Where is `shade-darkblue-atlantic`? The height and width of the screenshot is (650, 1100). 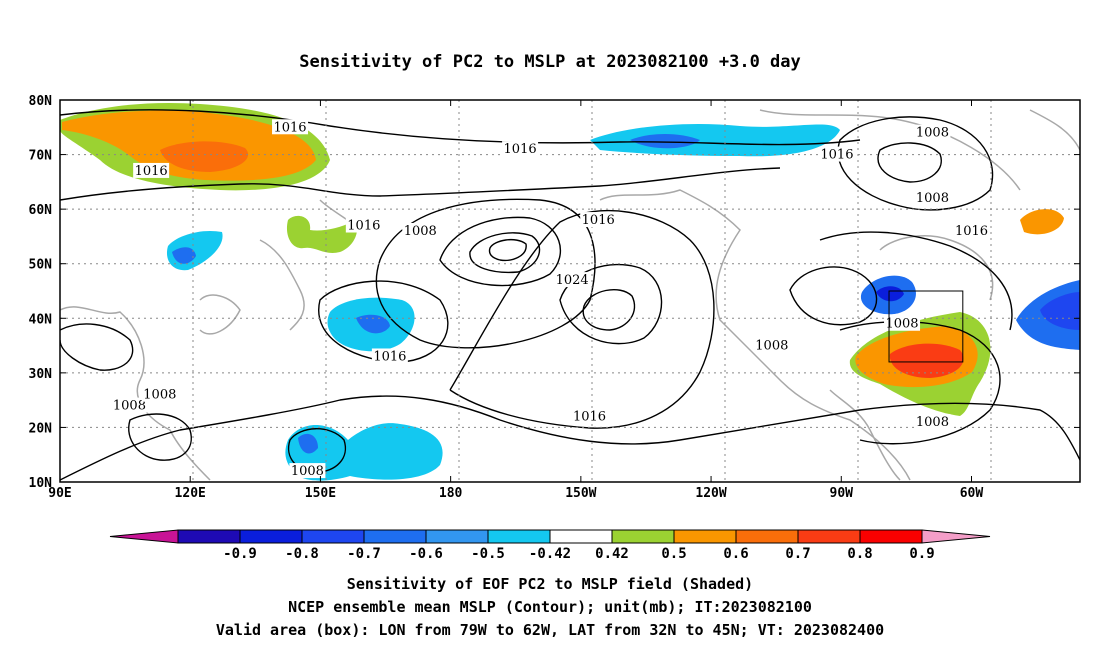 shade-darkblue-atlantic is located at coordinates (1060, 311).